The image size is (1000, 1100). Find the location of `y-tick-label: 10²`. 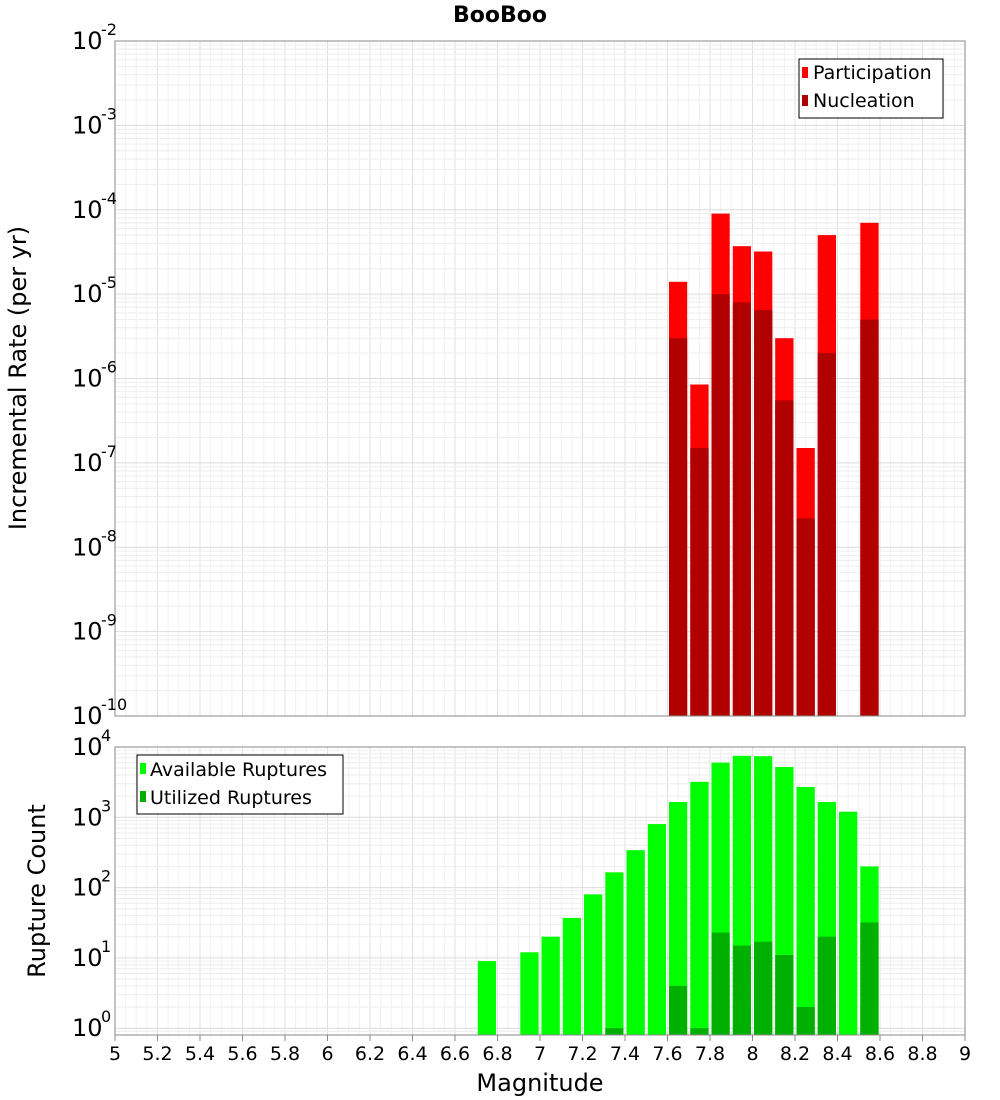

y-tick-label: 10² is located at coordinates (91, 884).